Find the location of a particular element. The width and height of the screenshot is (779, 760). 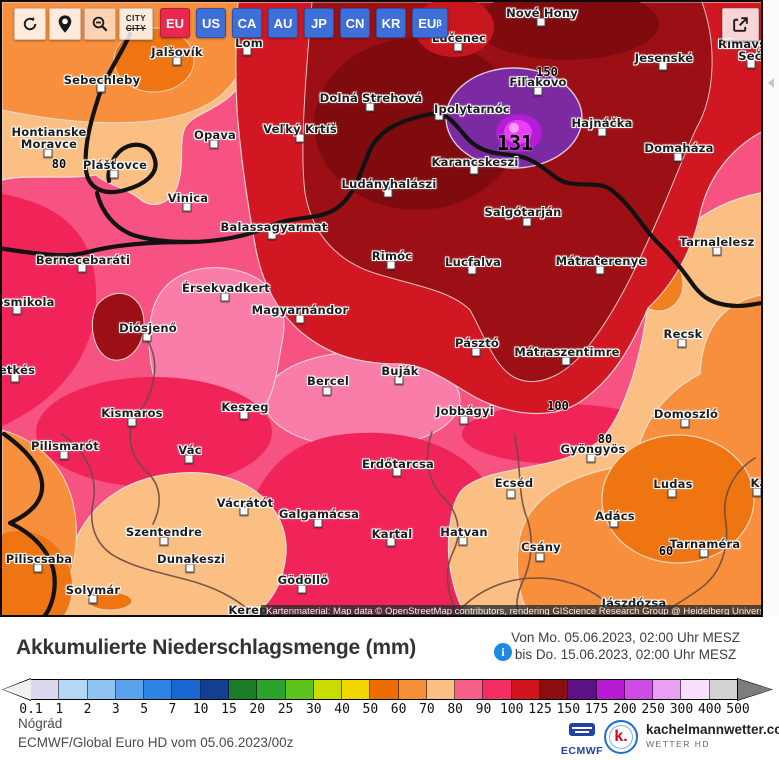

town-label: Hatvan is located at coordinates (464, 531).